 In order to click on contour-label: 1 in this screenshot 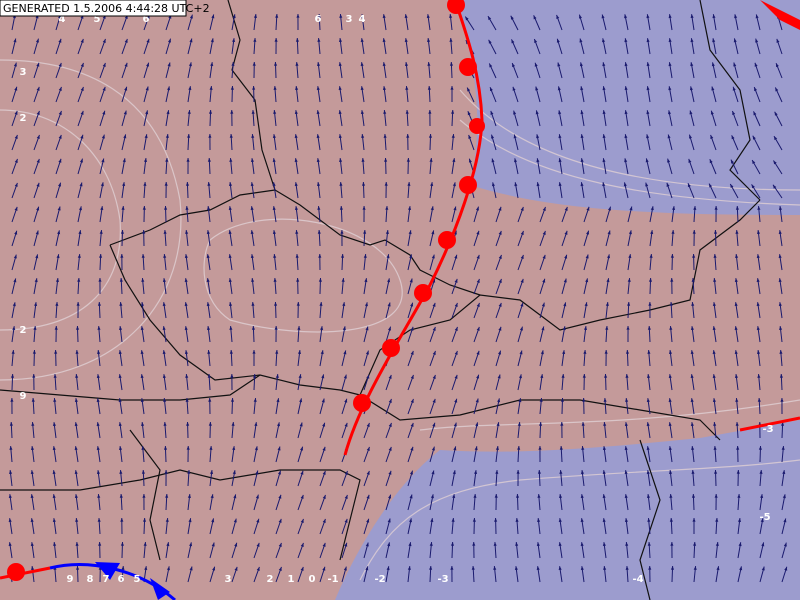, I will do `click(291, 579)`.